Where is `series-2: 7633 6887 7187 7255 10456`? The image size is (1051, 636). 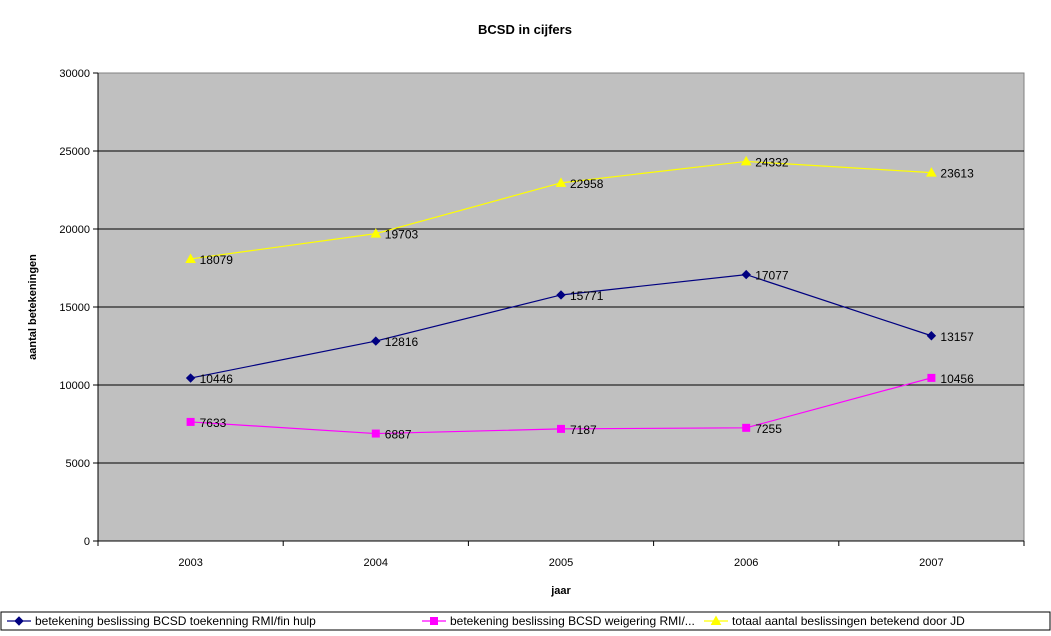 series-2: 7633 6887 7187 7255 10456 is located at coordinates (580, 407).